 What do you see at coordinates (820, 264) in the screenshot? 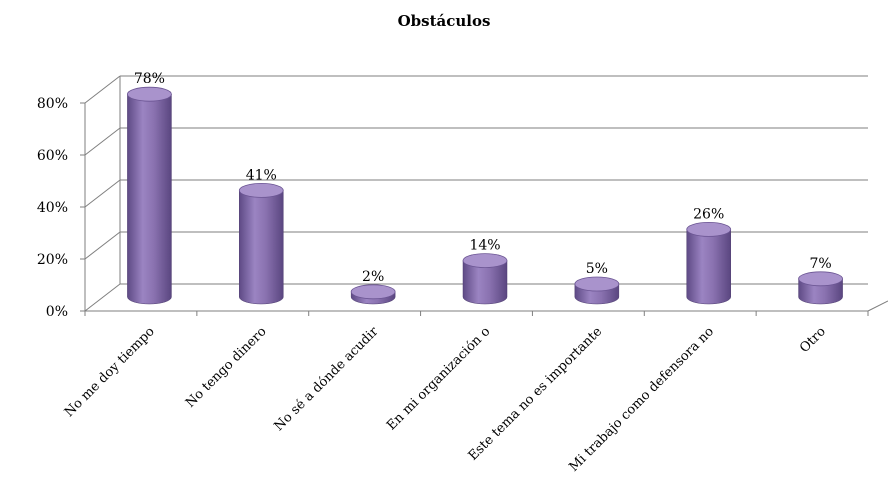
I see `data-label: 7%` at bounding box center [820, 264].